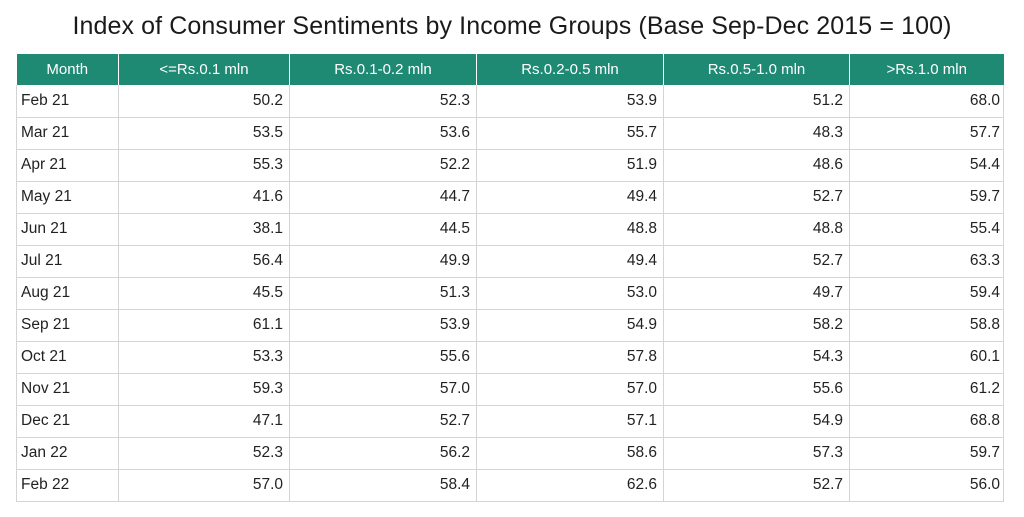  I want to click on column-header-income-5: >Rs.1.0 mln, so click(926, 69).